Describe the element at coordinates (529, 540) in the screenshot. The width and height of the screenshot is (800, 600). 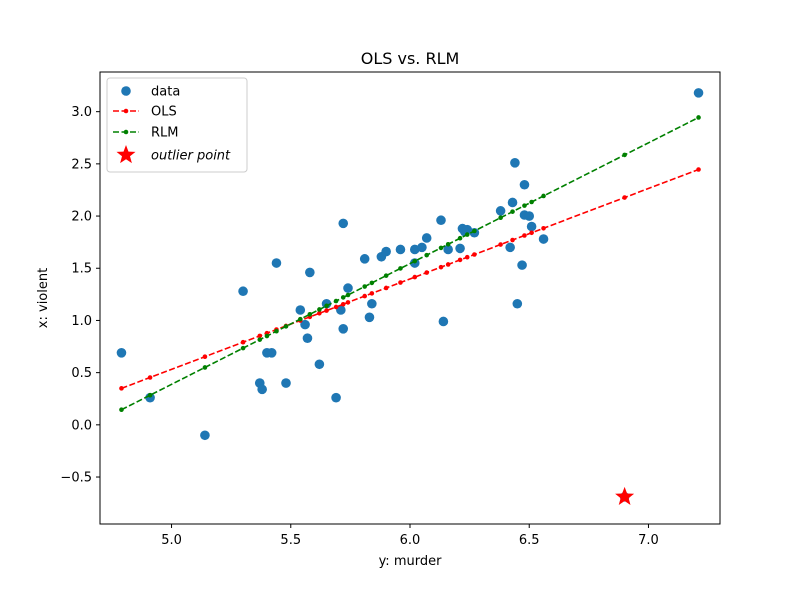
I see `x-tick-label: 6.5` at that location.